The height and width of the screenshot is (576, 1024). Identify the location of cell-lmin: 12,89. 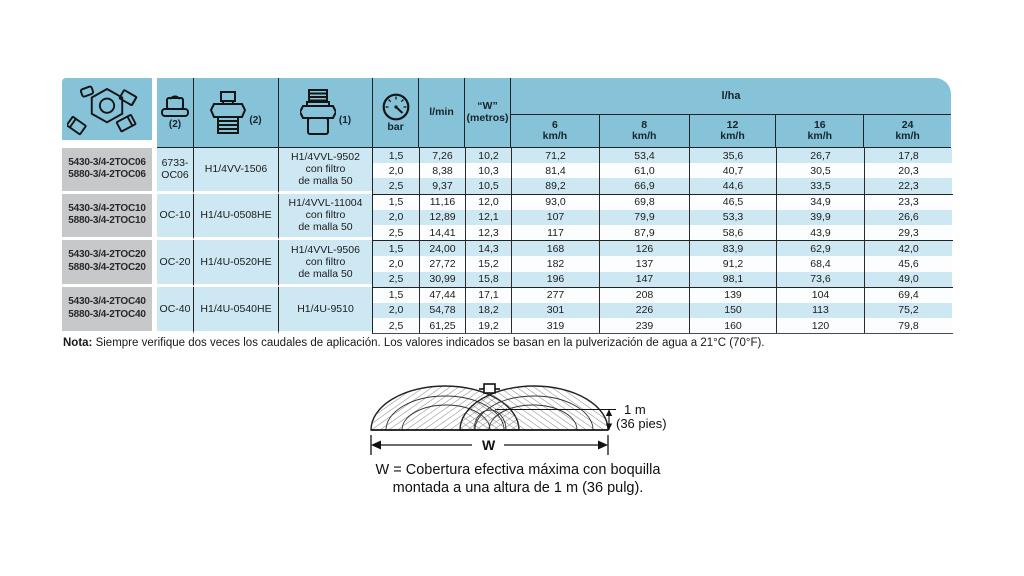
(442, 217).